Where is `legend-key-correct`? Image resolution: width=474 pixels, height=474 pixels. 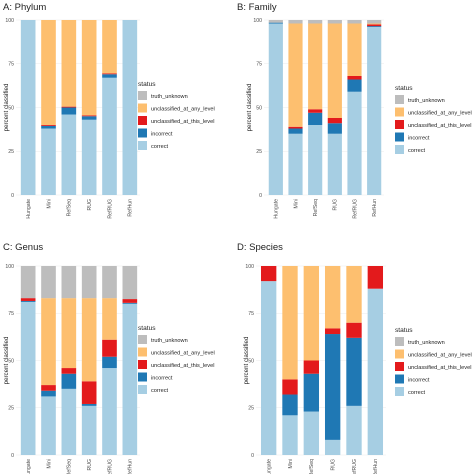
legend-key-correct is located at coordinates (142, 145).